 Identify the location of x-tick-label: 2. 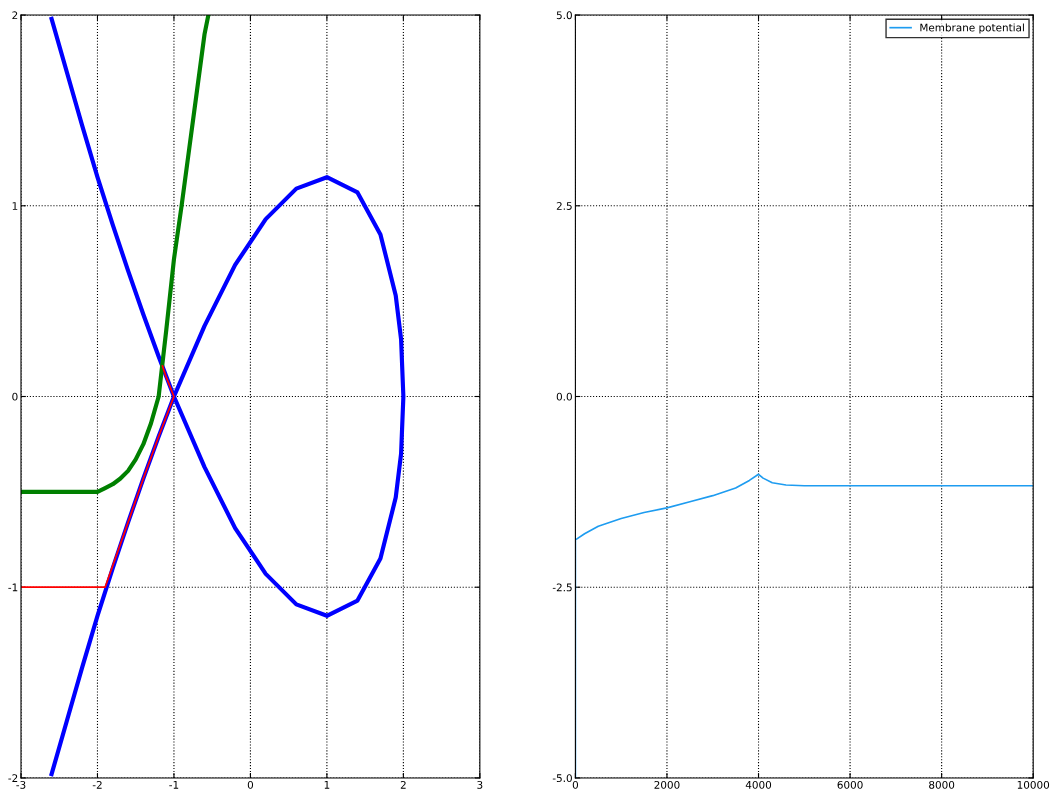
(403, 784).